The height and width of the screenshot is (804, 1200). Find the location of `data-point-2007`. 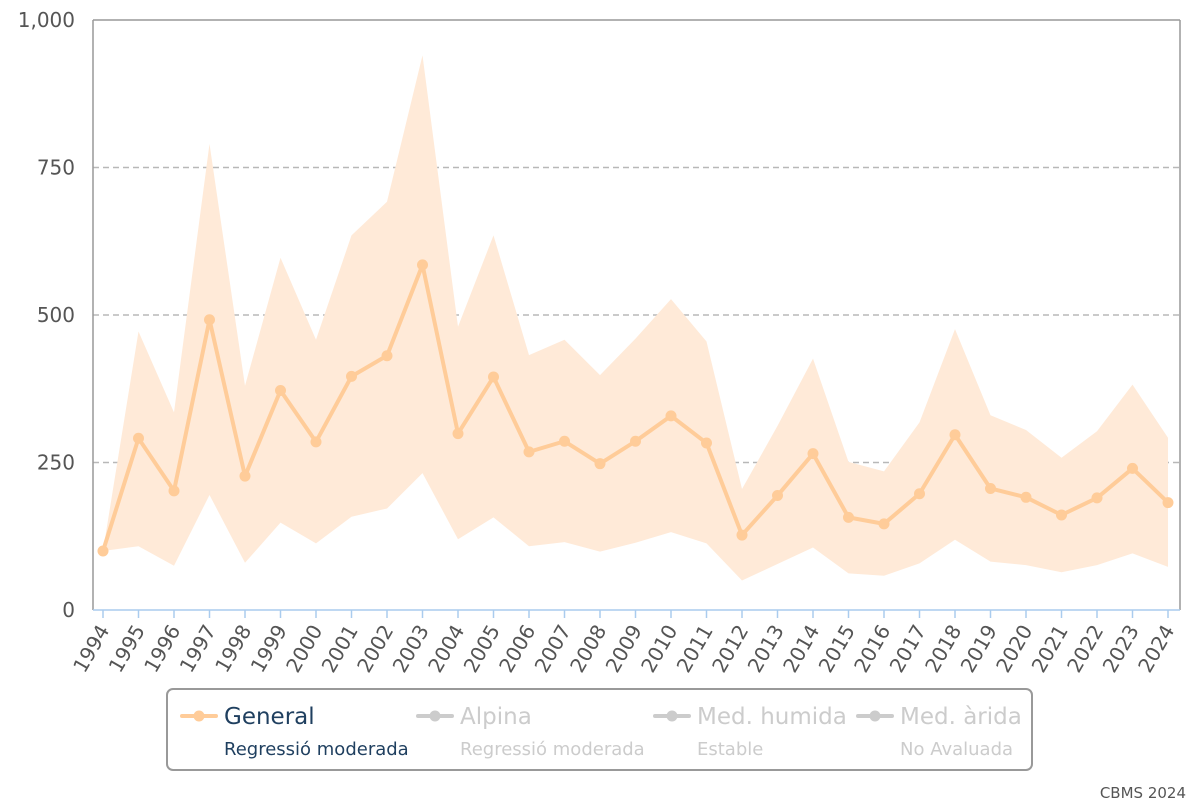

data-point-2007 is located at coordinates (564, 441).